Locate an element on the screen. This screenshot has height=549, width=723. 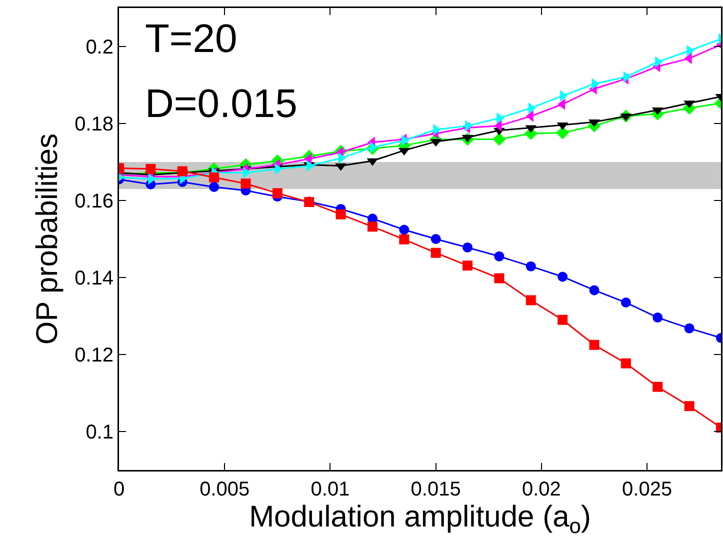
y-tick-label: 0.14 is located at coordinates (94, 279).